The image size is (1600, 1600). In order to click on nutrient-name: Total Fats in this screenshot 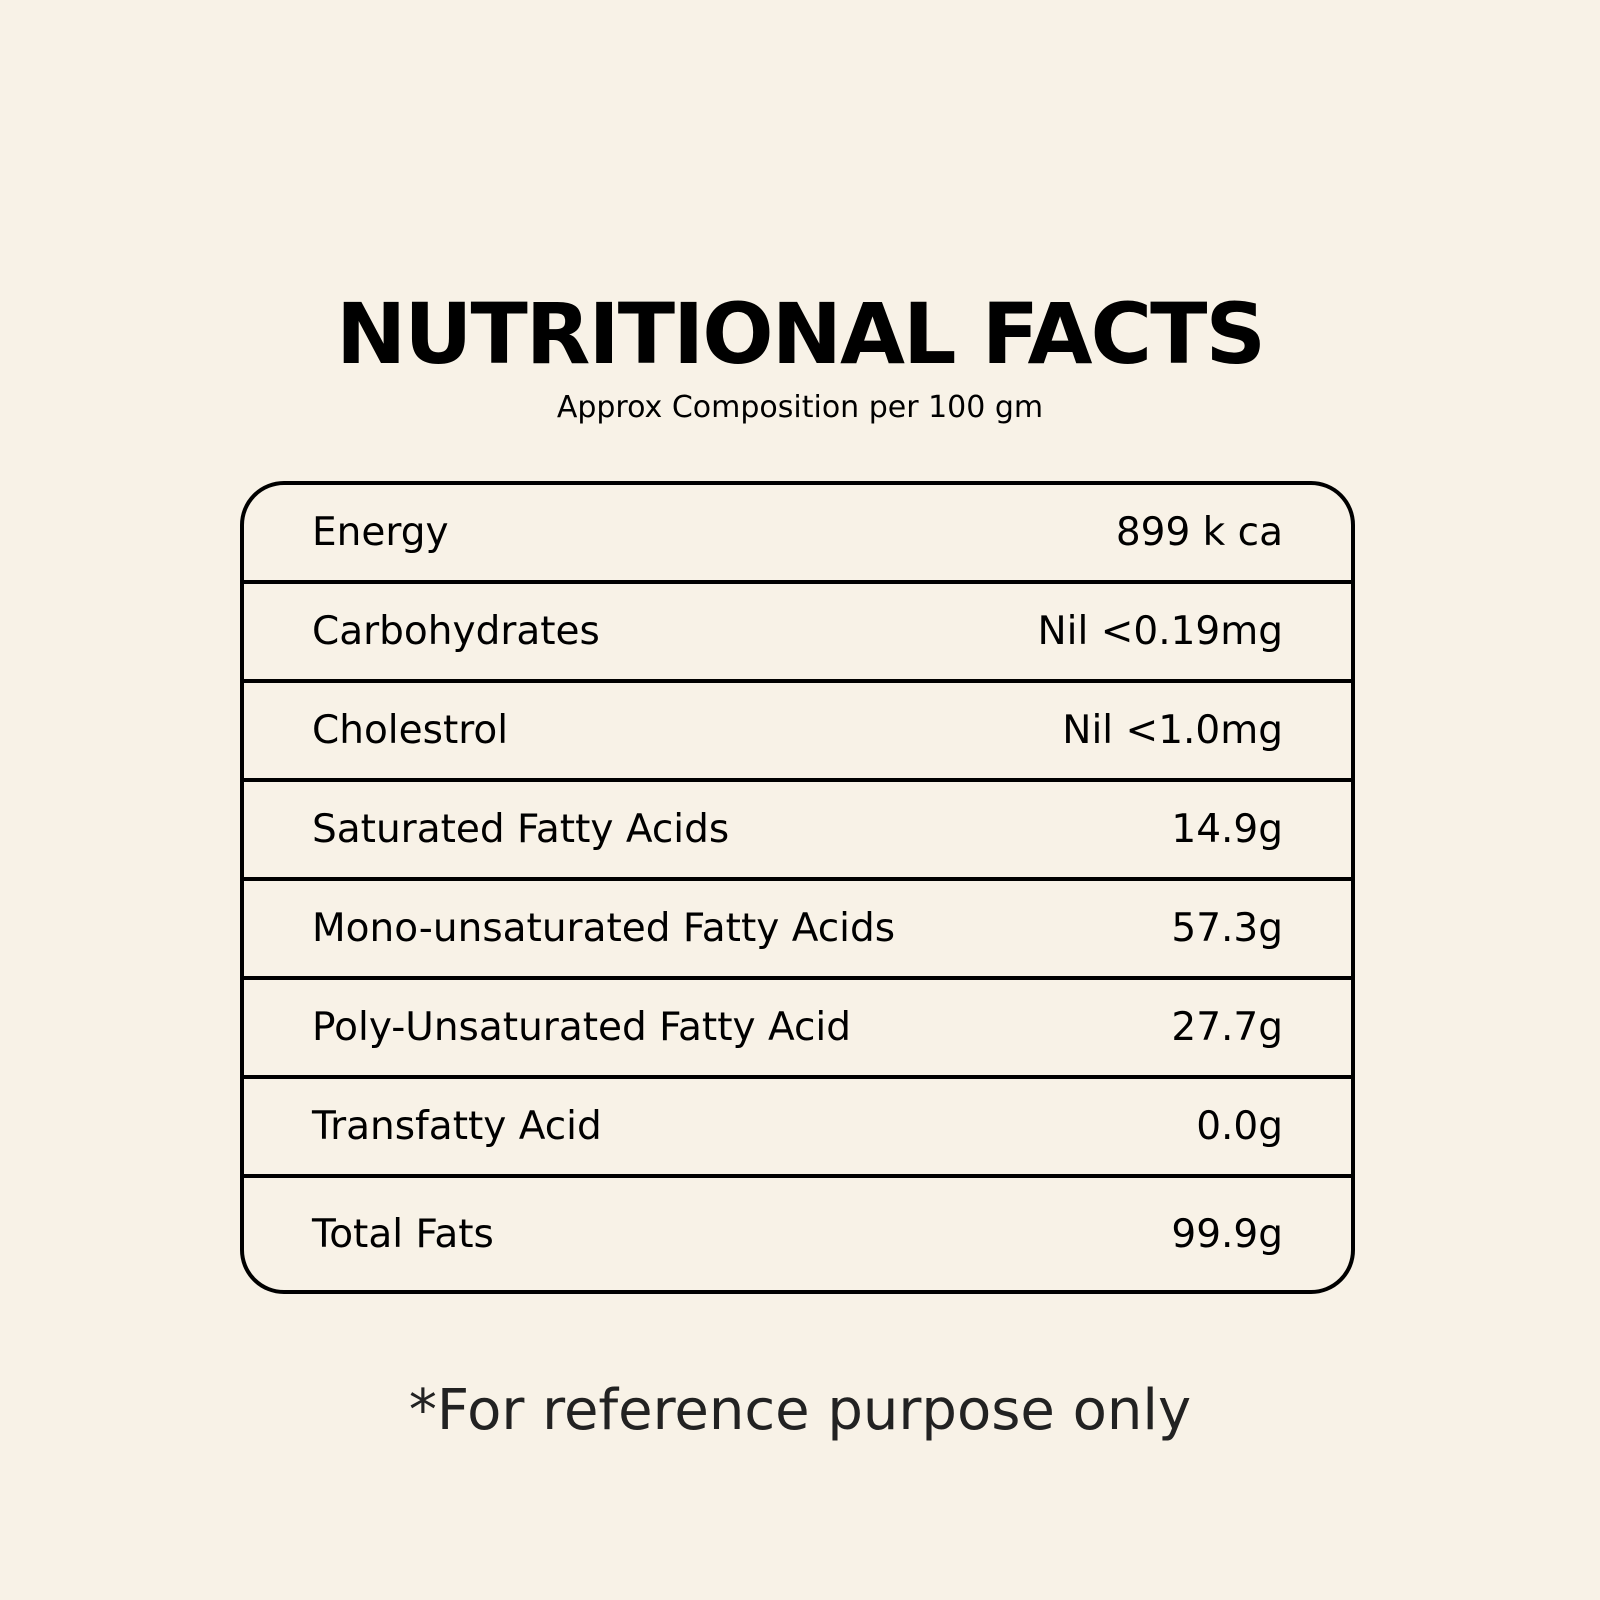, I will do `click(403, 1234)`.